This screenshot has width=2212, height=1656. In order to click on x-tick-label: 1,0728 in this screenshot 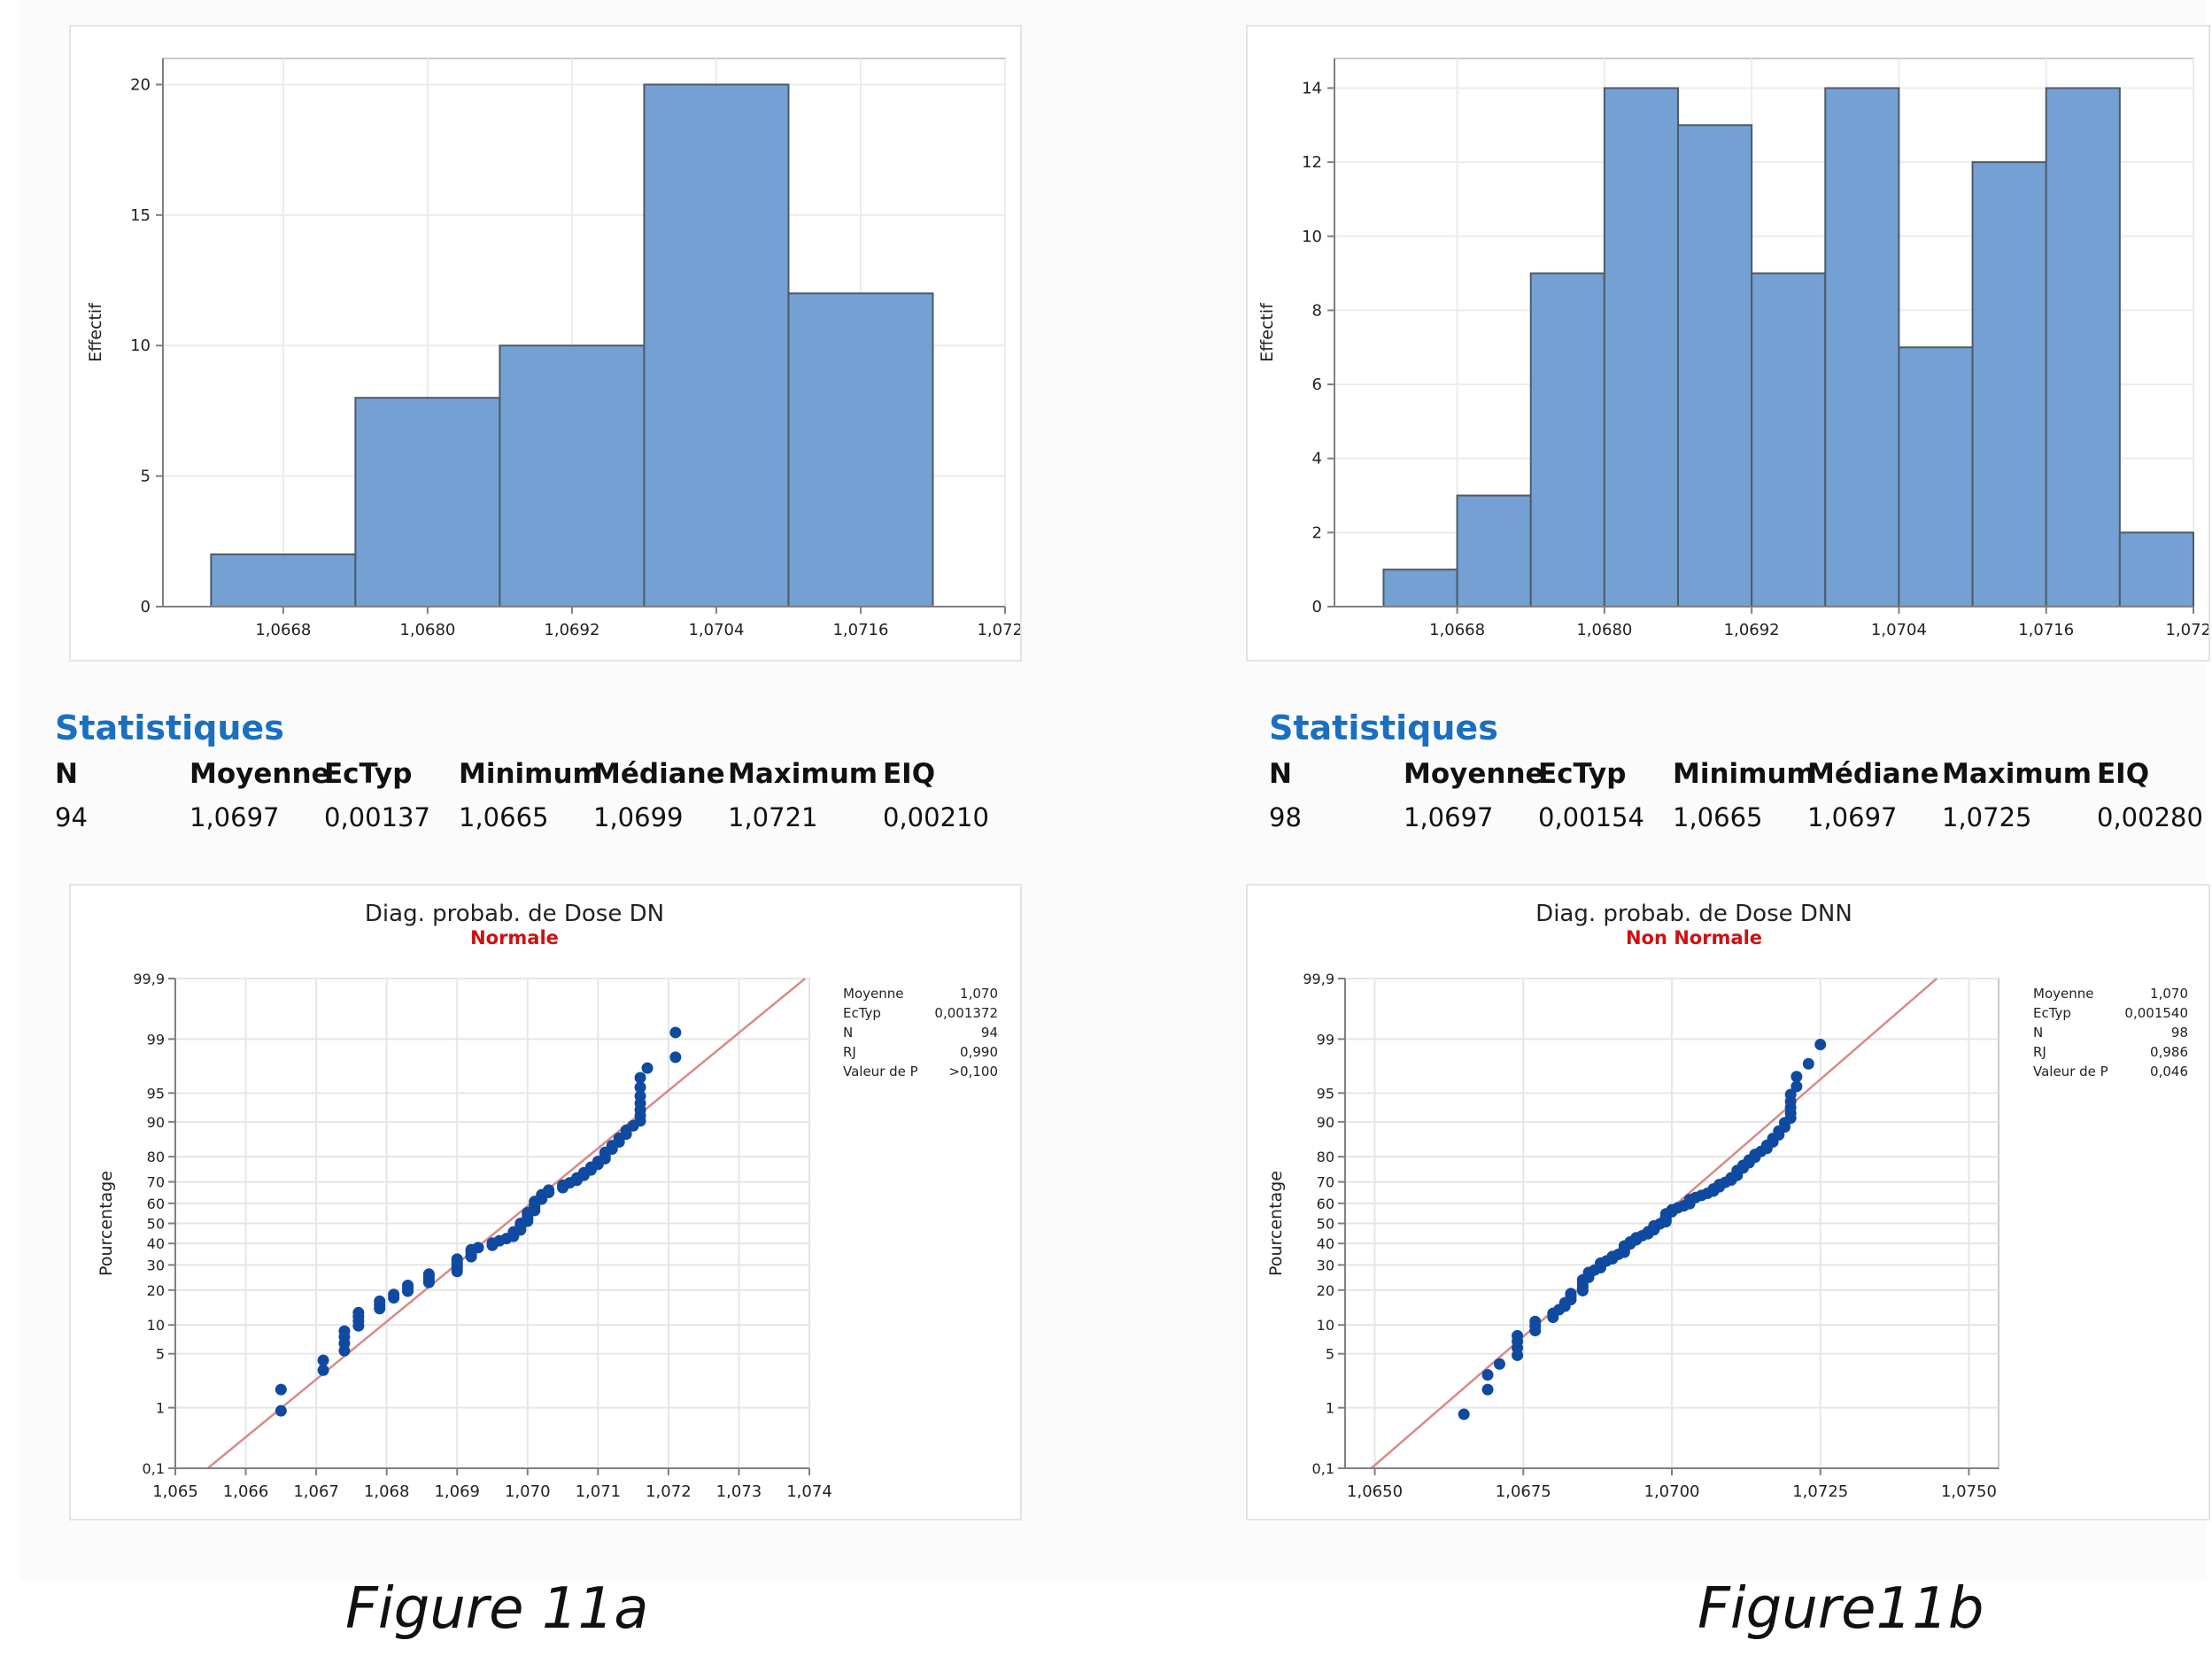, I will do `click(999, 630)`.